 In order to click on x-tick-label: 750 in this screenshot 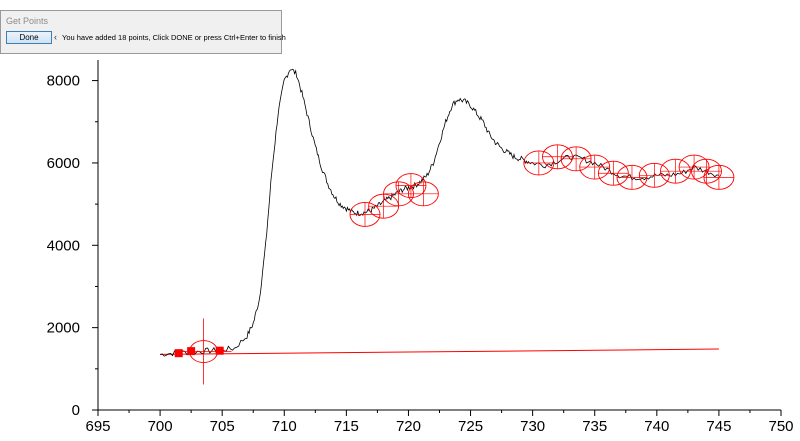, I will do `click(780, 426)`.